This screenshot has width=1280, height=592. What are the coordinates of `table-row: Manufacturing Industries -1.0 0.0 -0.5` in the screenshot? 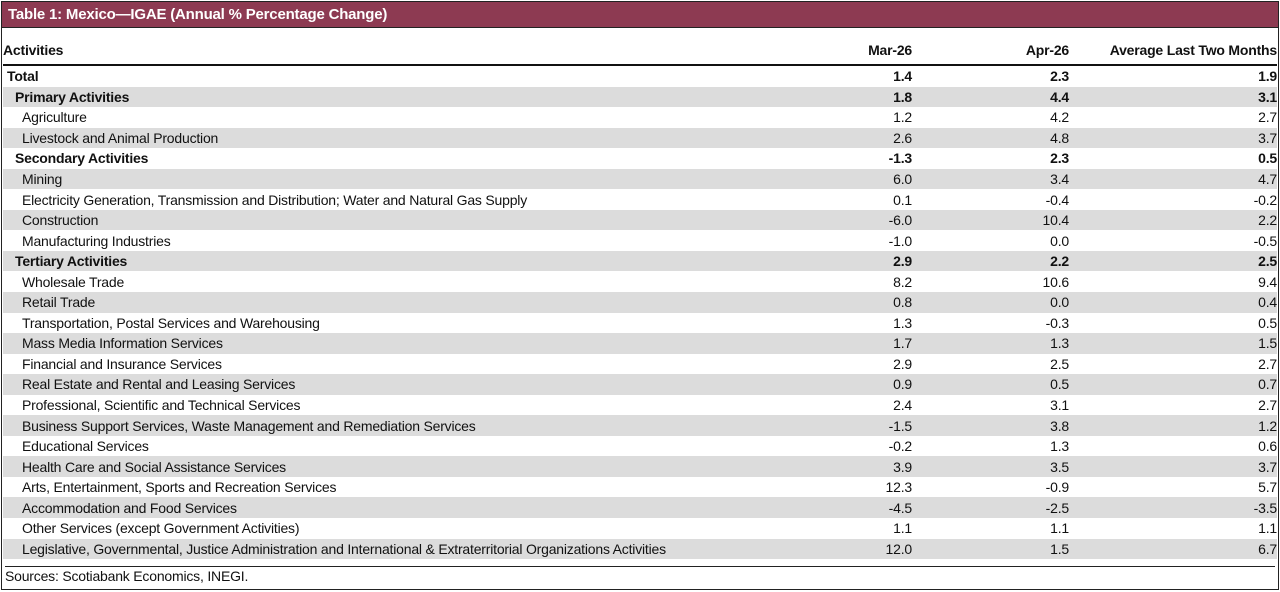 It's located at (640, 240).